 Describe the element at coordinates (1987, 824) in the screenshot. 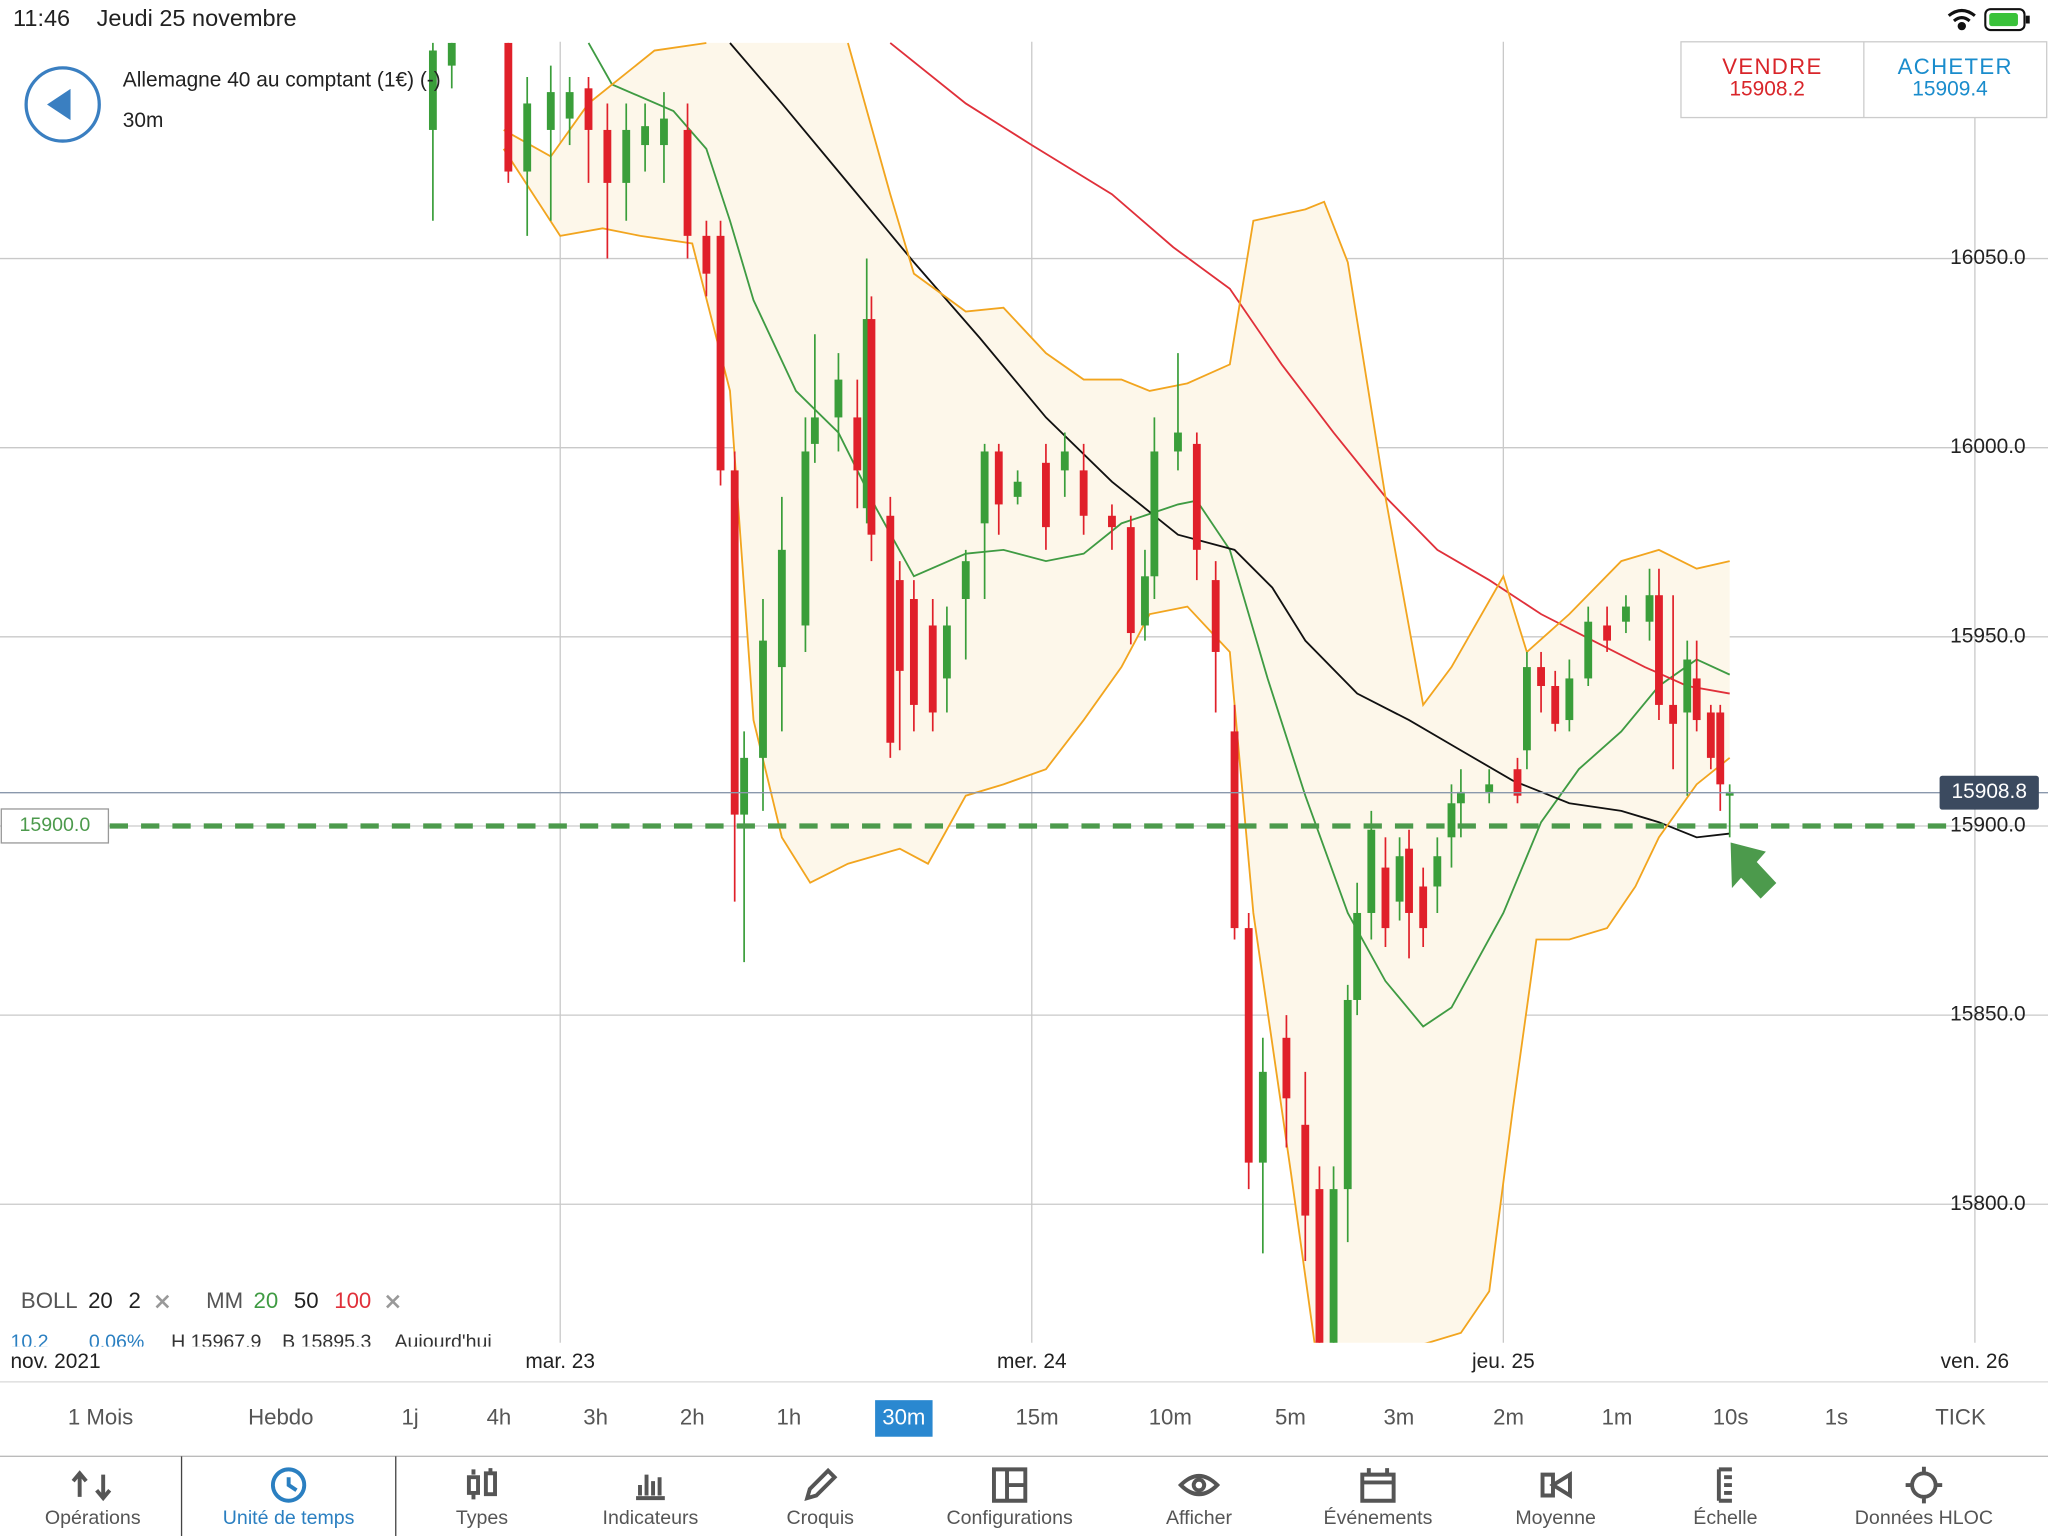

I see `y-tick-label: 15900.0` at that location.